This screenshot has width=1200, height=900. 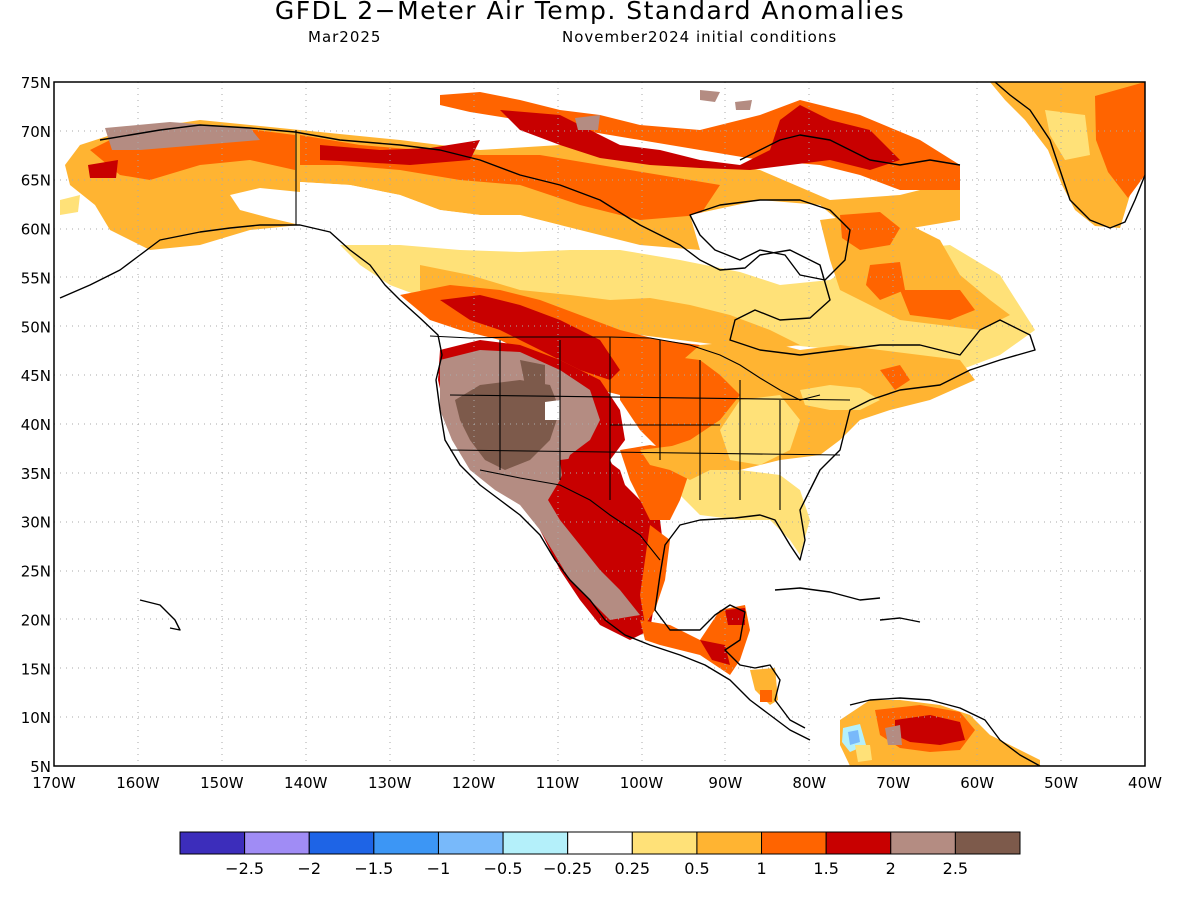 What do you see at coordinates (36, 523) in the screenshot?
I see `lat-label: 30N` at bounding box center [36, 523].